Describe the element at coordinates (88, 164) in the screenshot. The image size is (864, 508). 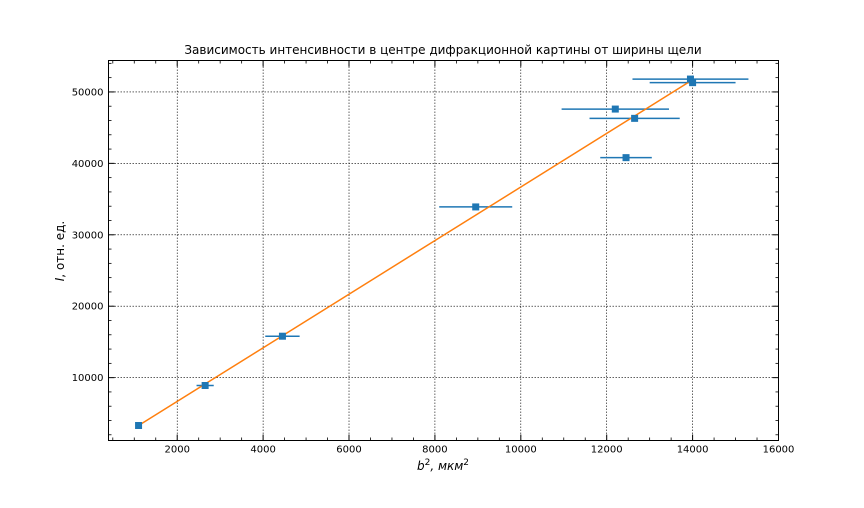
I see `y-tick-label: 40000` at that location.